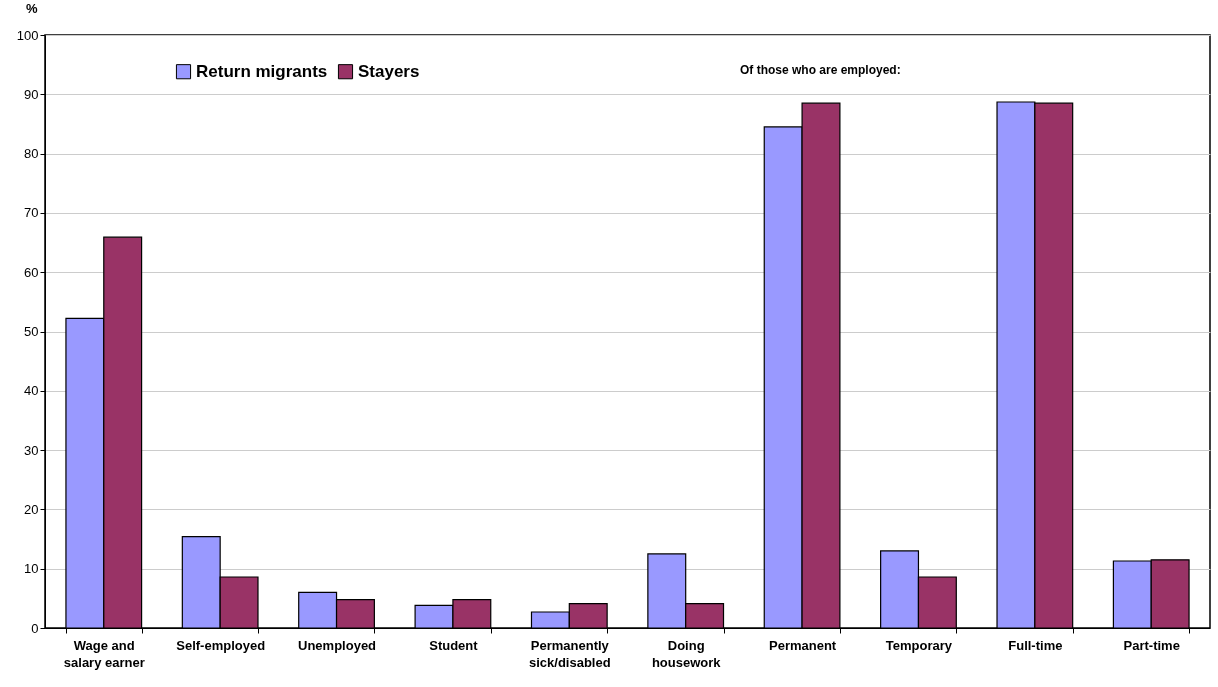 Image resolution: width=1218 pixels, height=687 pixels. I want to click on y-tick-label: 80, so click(31, 154).